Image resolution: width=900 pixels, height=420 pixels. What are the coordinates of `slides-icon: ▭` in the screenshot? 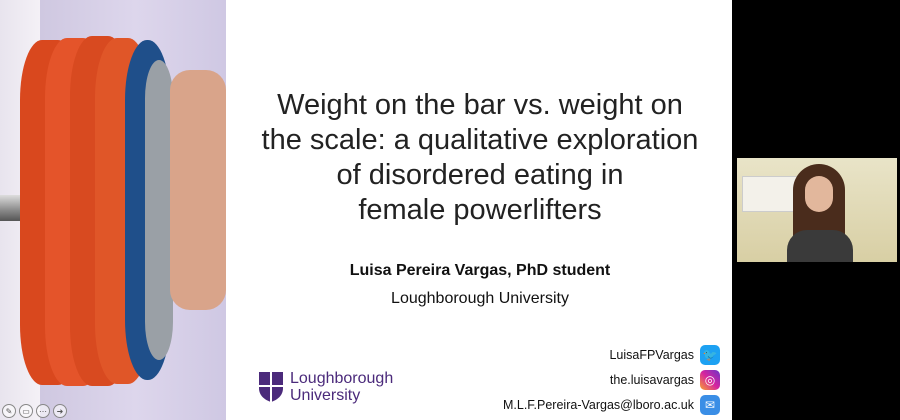 It's located at (26, 411).